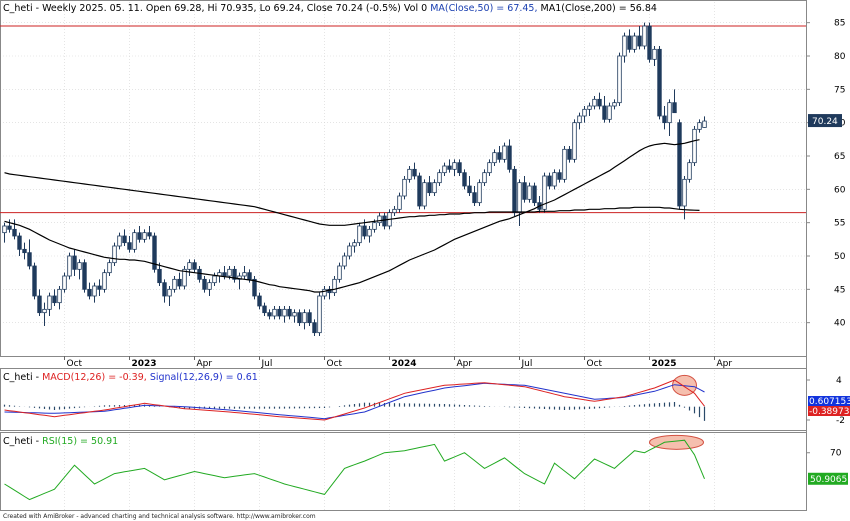  Describe the element at coordinates (267, 364) in the screenshot. I see `date-tick-label: Jul` at that location.